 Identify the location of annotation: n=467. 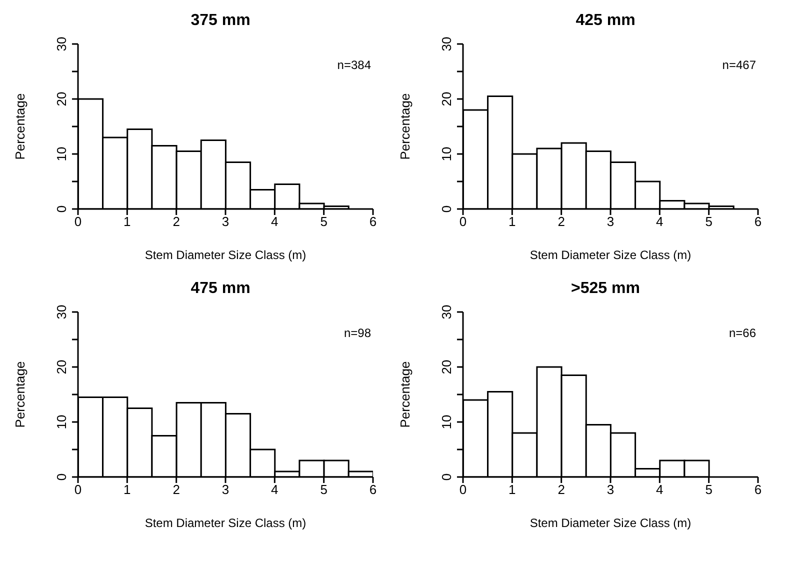
(739, 65).